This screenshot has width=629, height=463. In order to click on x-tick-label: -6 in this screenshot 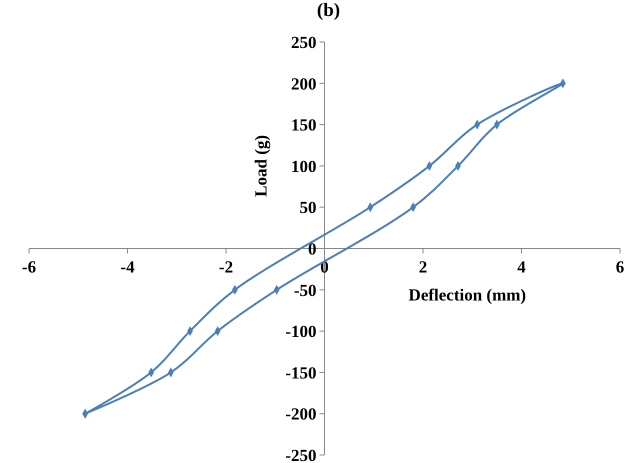, I will do `click(29, 267)`.